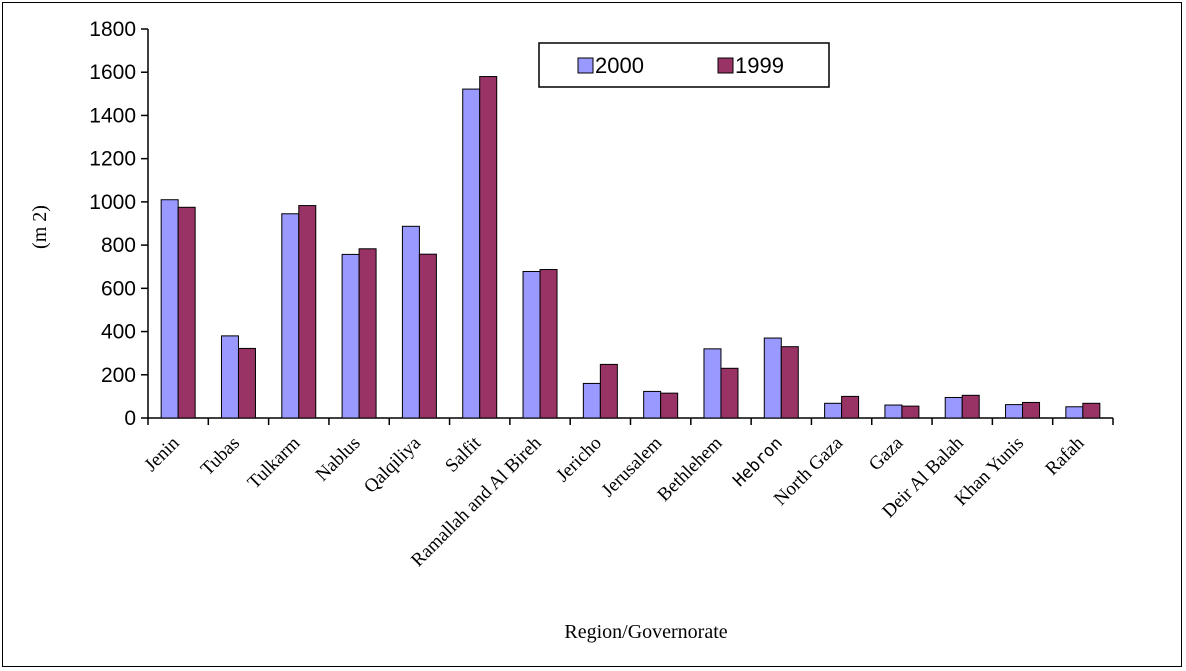  What do you see at coordinates (833, 410) in the screenshot?
I see `bar-2000-north-gaza` at bounding box center [833, 410].